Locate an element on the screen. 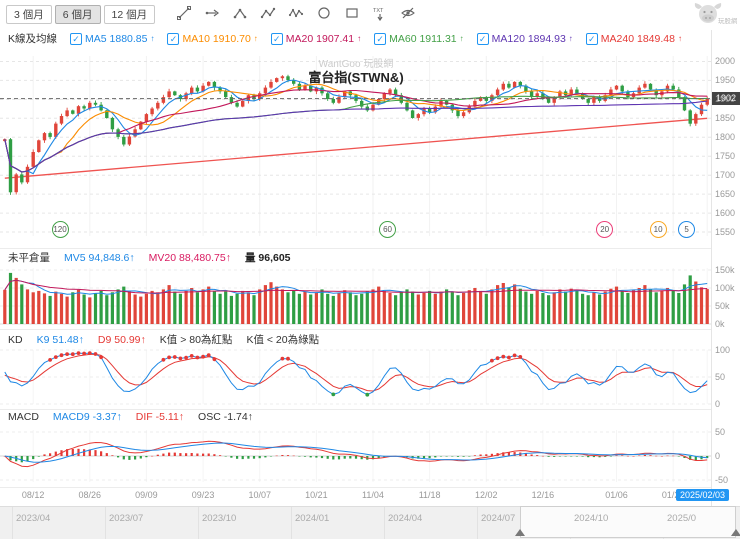  x-axis-label: 12/02 is located at coordinates (486, 495).